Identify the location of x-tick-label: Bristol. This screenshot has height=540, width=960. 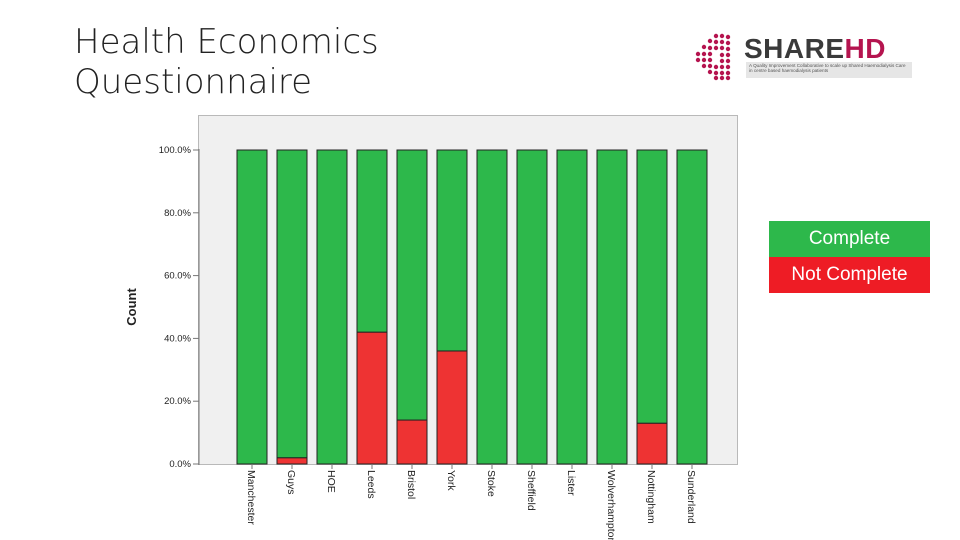
(411, 484).